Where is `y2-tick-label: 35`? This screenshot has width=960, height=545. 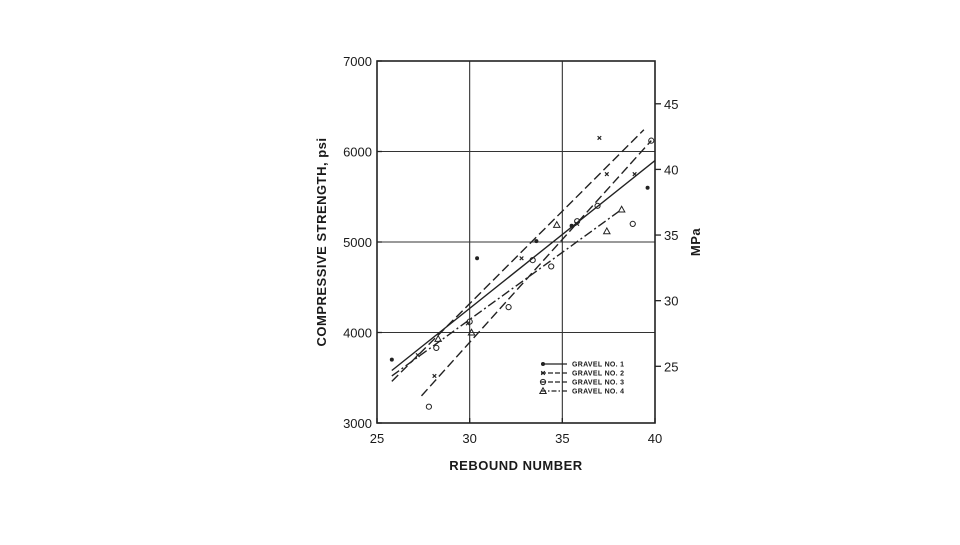 y2-tick-label: 35 is located at coordinates (671, 235).